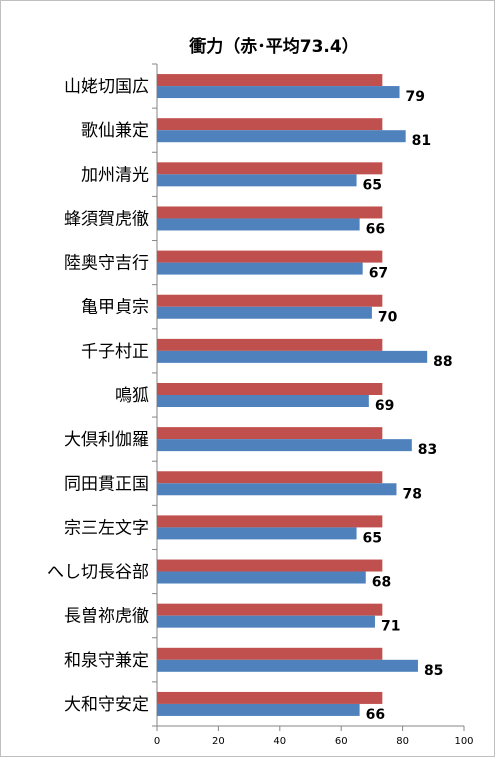 The width and height of the screenshot is (503, 757). I want to click on category-label: 同田貫正国, so click(106, 484).